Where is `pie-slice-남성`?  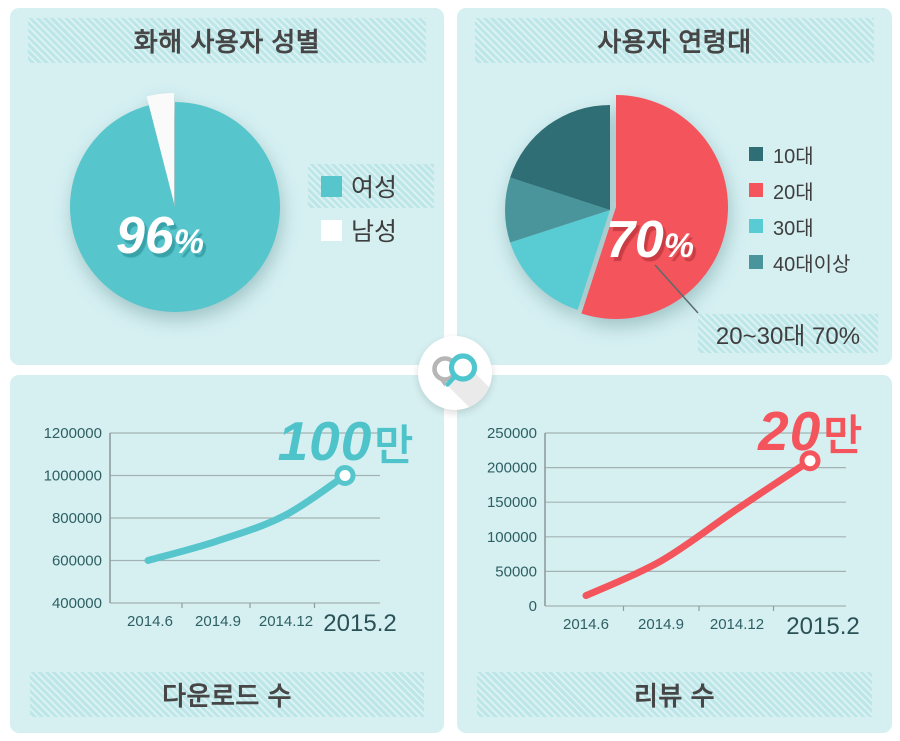 pie-slice-남성 is located at coordinates (160, 148).